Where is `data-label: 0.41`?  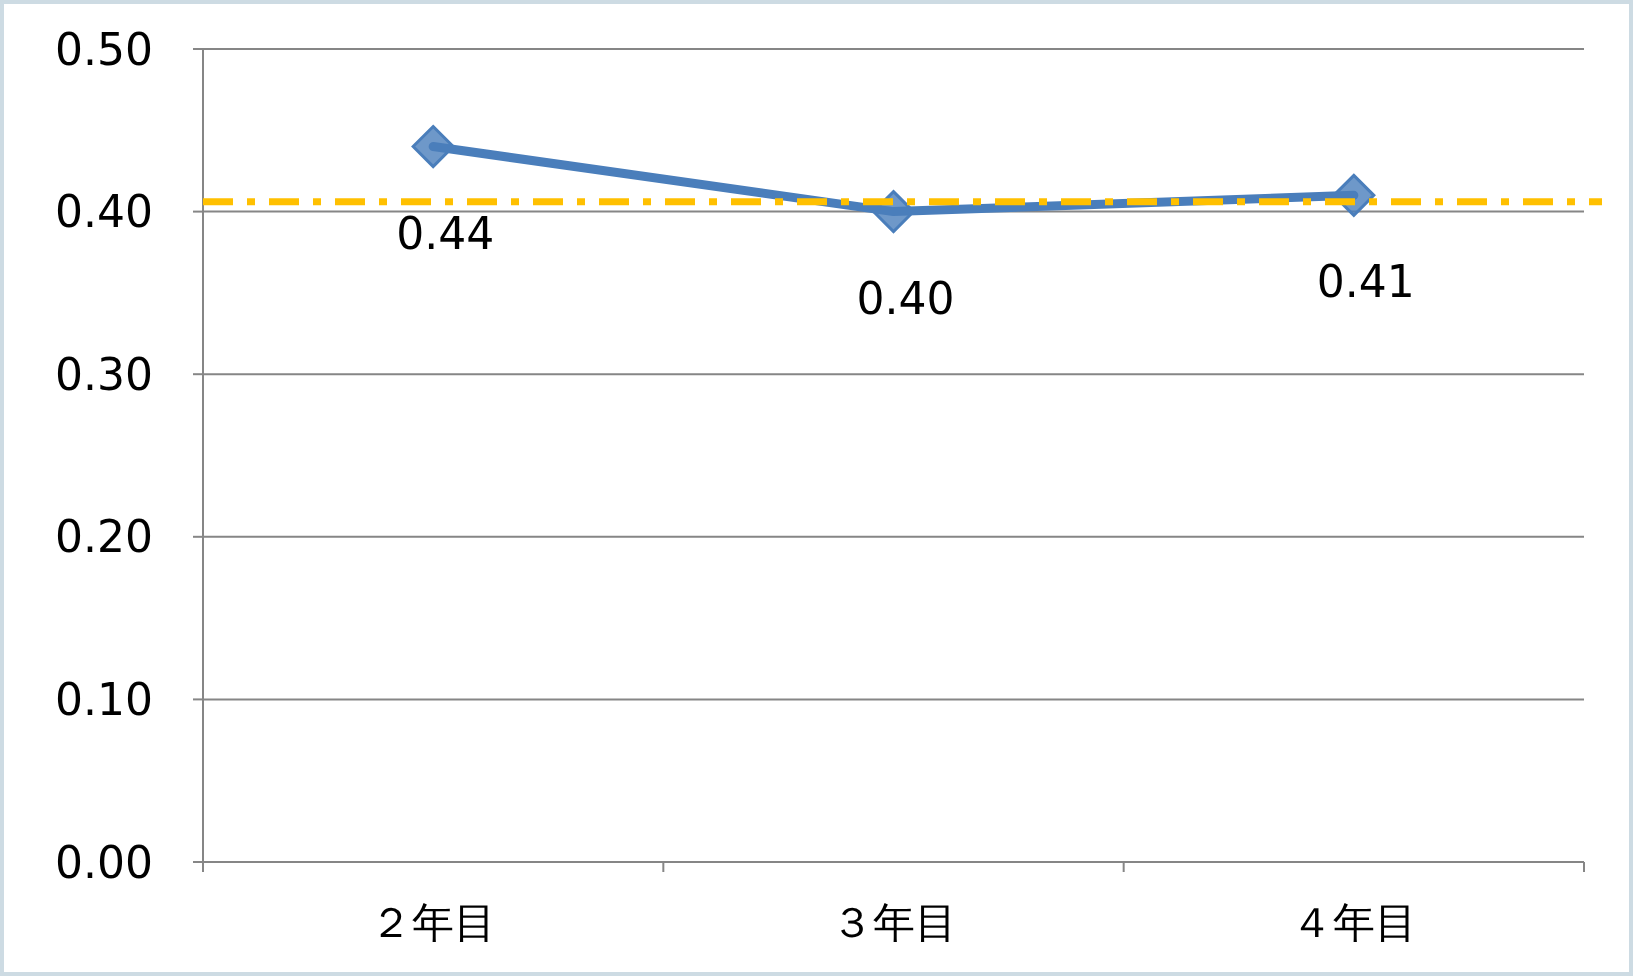 data-label: 0.41 is located at coordinates (1365, 282).